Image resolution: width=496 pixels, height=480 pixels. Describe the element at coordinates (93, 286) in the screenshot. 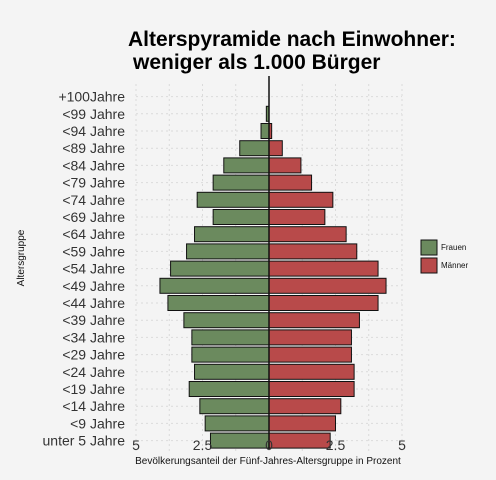

I see `y-tick-label: <49 Jahre` at that location.